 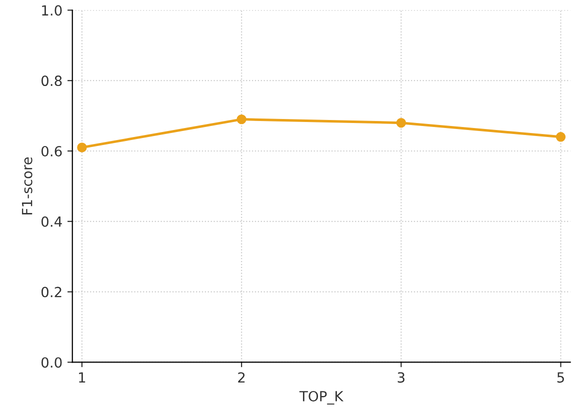 I want to click on y-tick-label: 0.6, so click(x=51, y=151).